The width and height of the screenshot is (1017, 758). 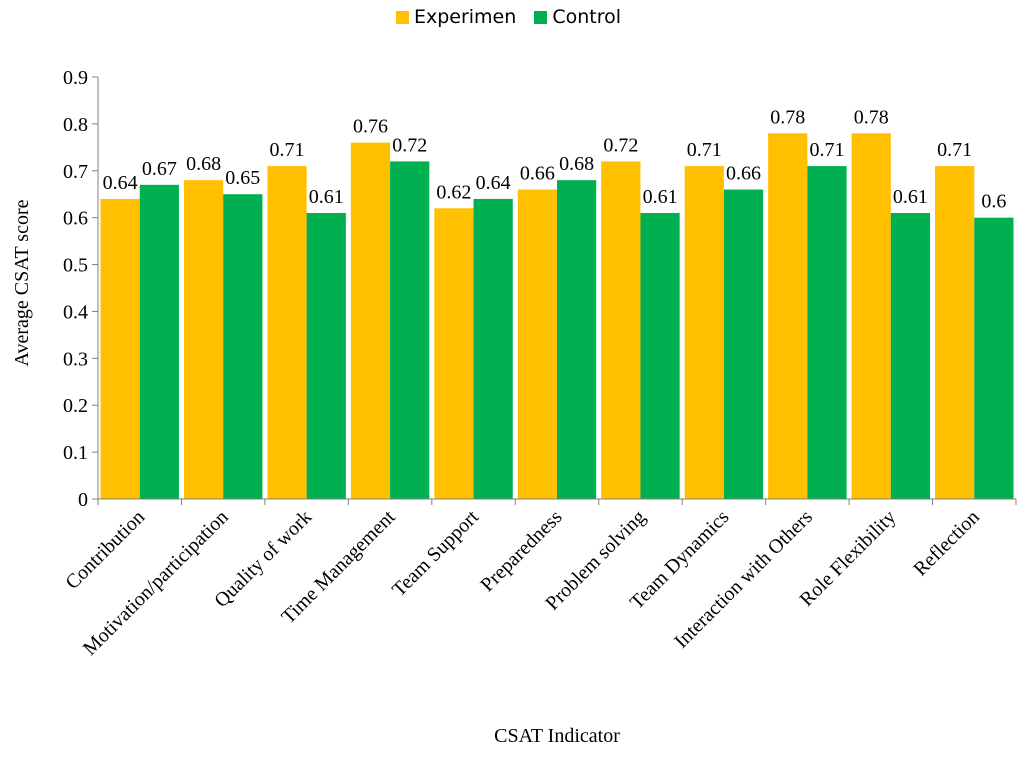 What do you see at coordinates (75, 219) in the screenshot?
I see `y-tick-label: 0.6` at bounding box center [75, 219].